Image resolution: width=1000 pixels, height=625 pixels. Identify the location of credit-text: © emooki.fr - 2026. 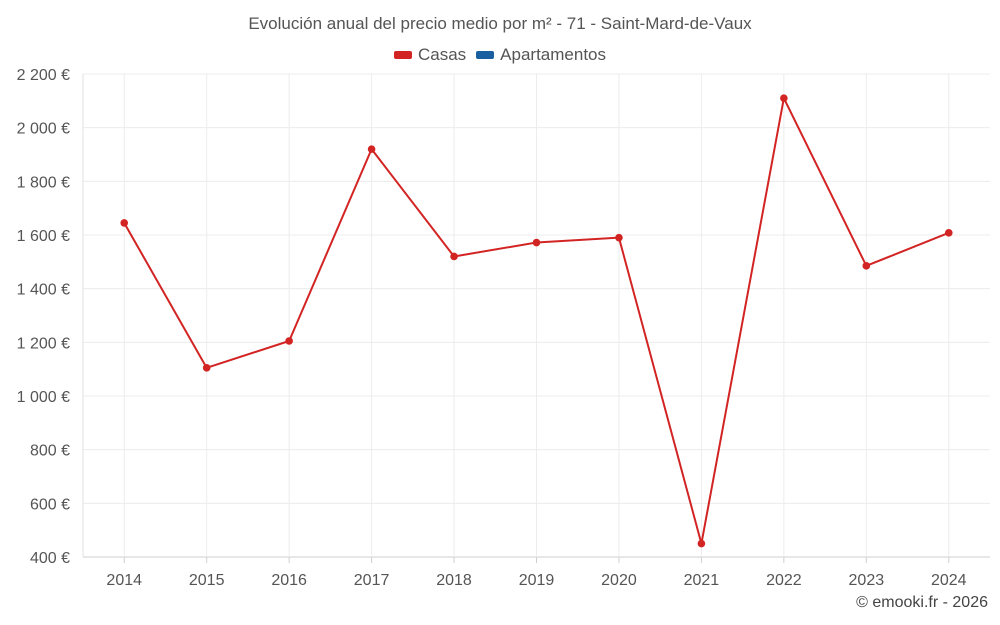
(922, 602).